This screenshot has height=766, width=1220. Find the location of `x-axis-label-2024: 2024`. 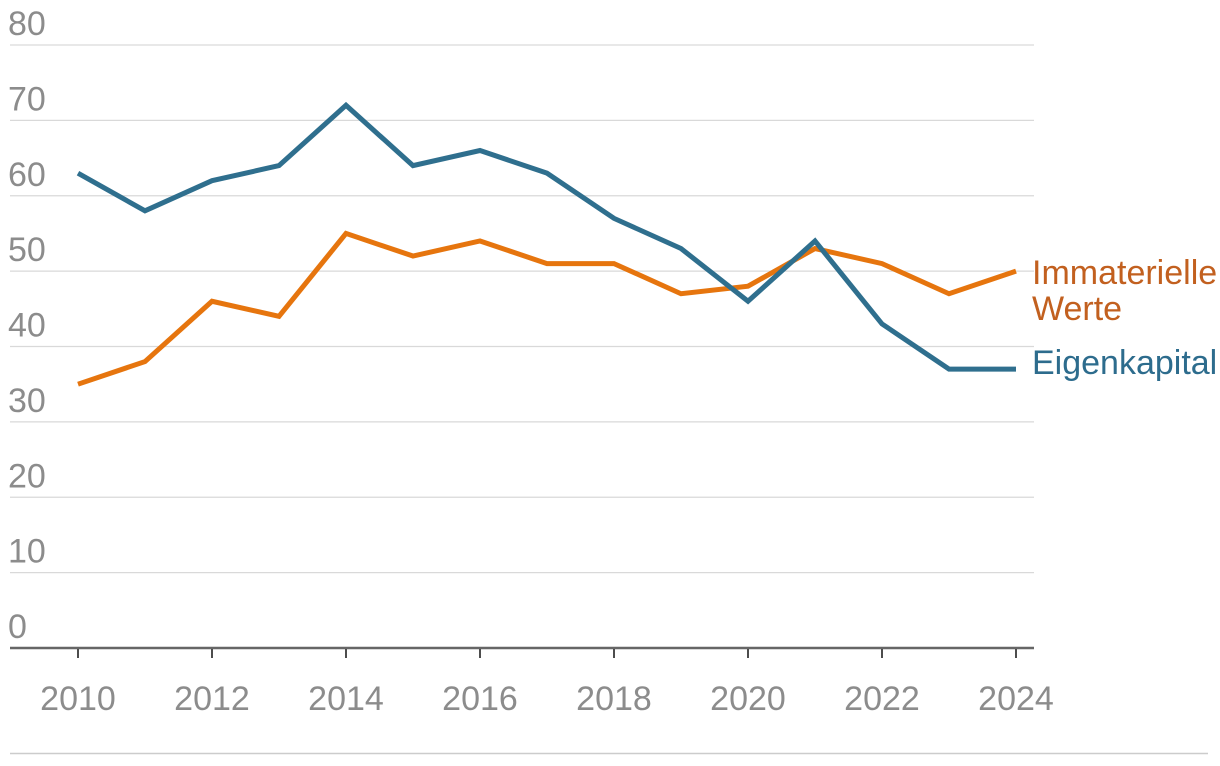

x-axis-label-2024: 2024 is located at coordinates (1016, 699).